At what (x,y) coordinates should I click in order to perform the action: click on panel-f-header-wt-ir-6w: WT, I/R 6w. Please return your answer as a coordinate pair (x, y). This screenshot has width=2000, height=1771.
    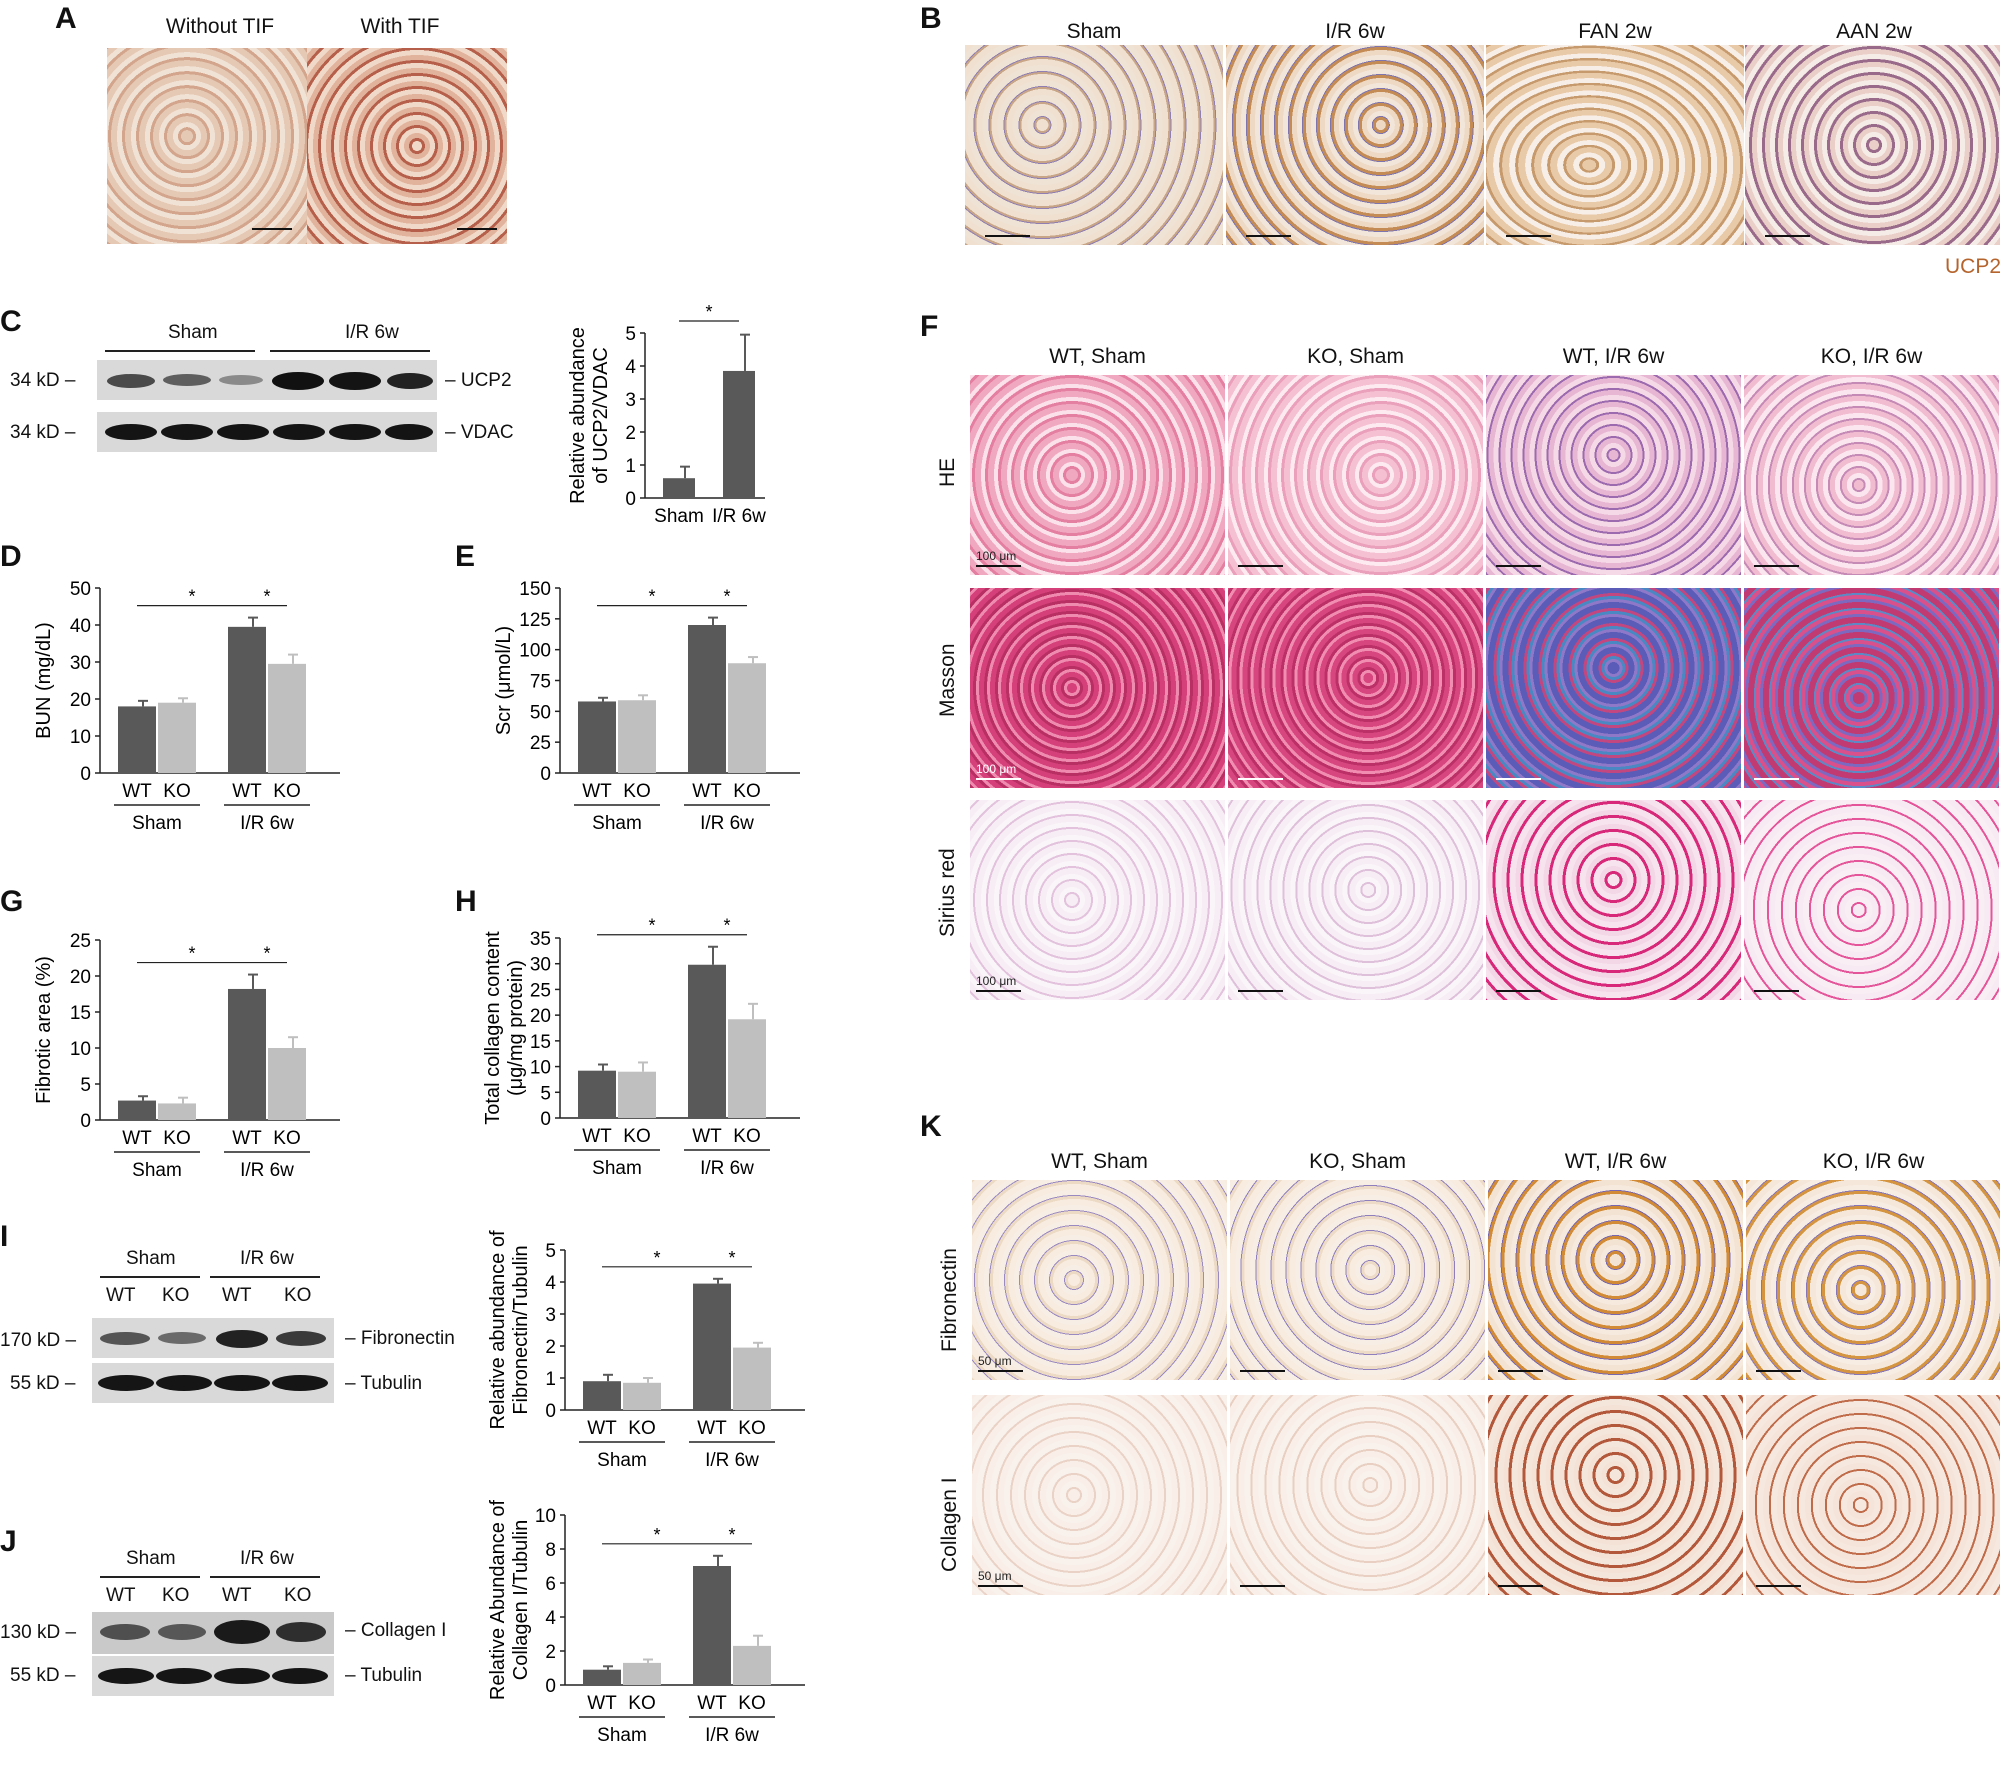
    Looking at the image, I should click on (1613, 356).